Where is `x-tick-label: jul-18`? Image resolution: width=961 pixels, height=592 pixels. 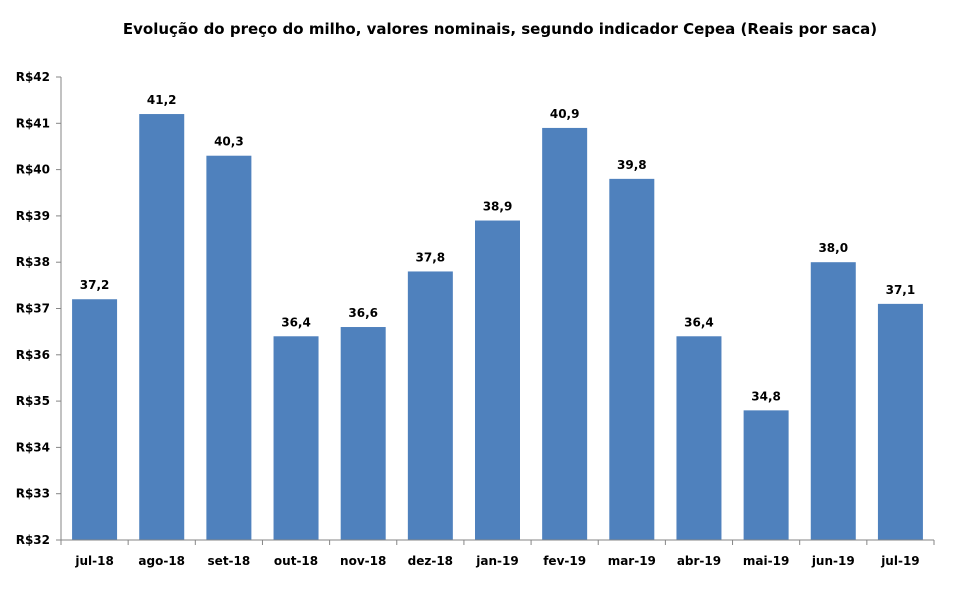 x-tick-label: jul-18 is located at coordinates (93, 561).